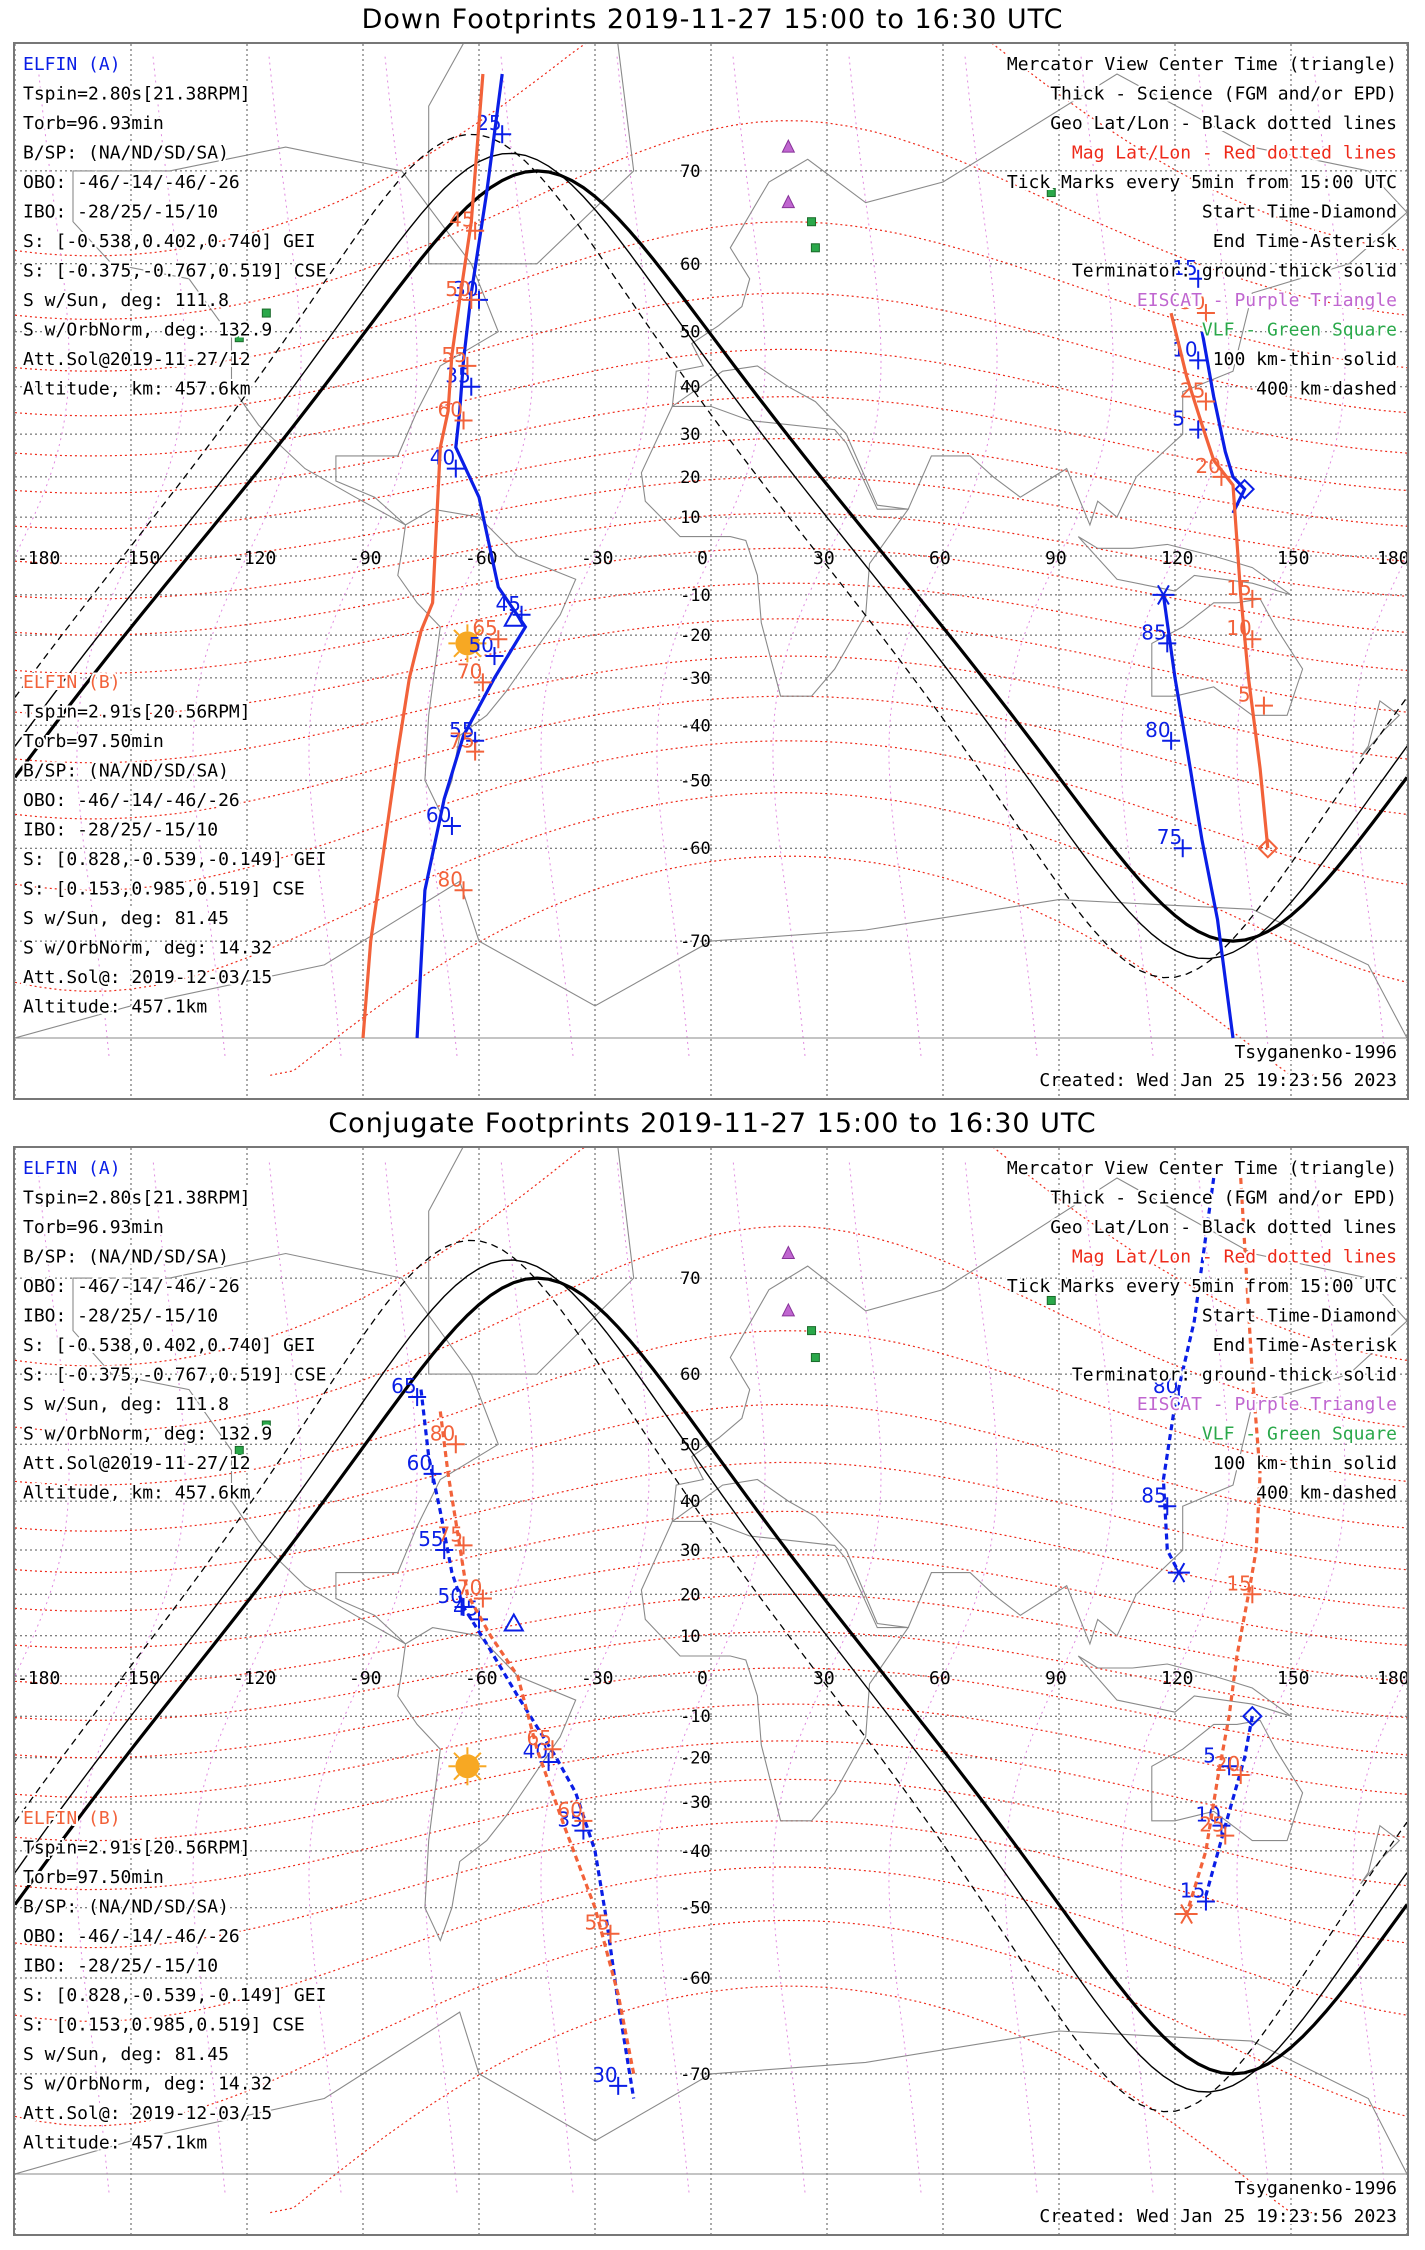  Describe the element at coordinates (940, 558) in the screenshot. I see `lon-tick-label: 60` at that location.